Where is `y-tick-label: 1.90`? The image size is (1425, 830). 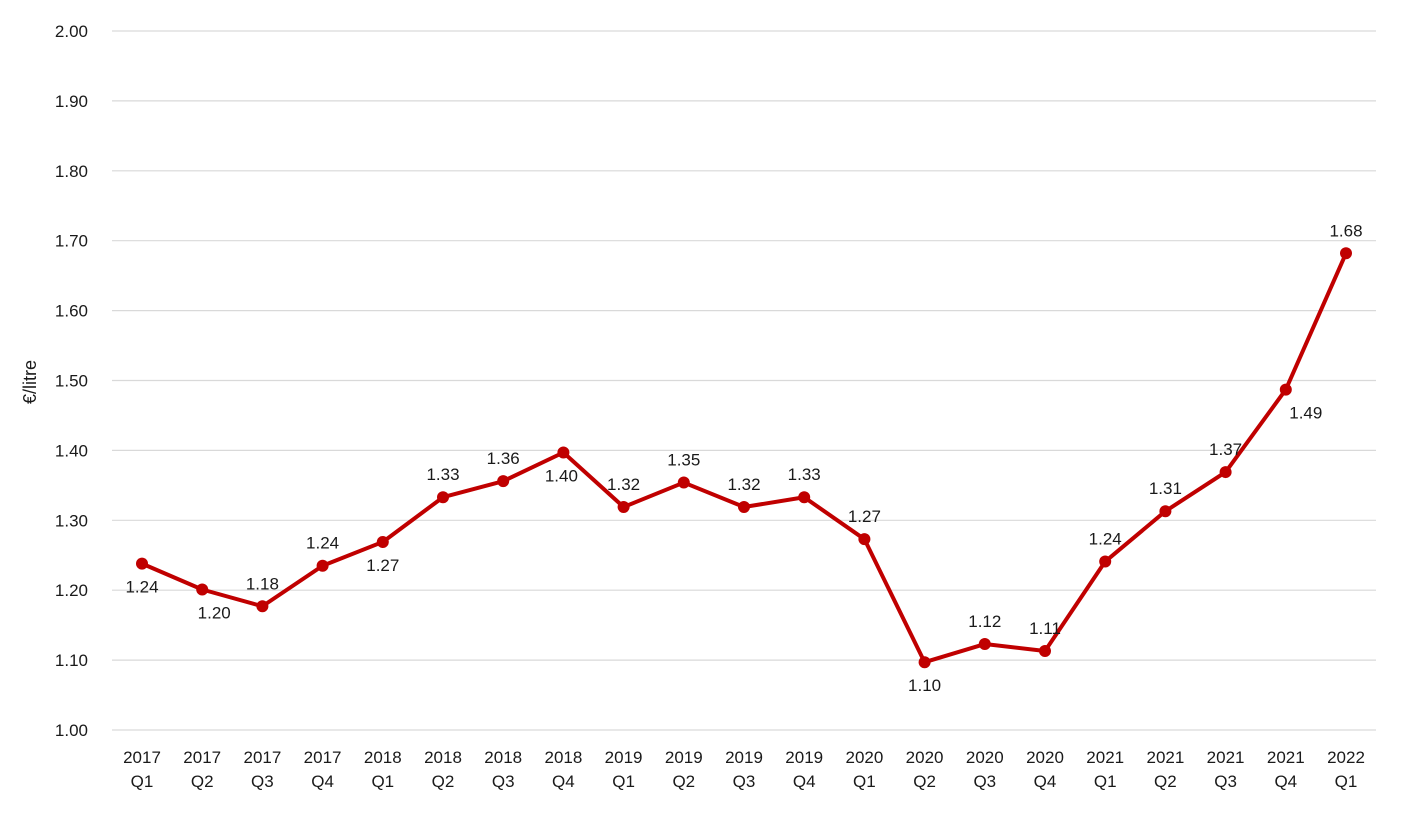 y-tick-label: 1.90 is located at coordinates (71, 101).